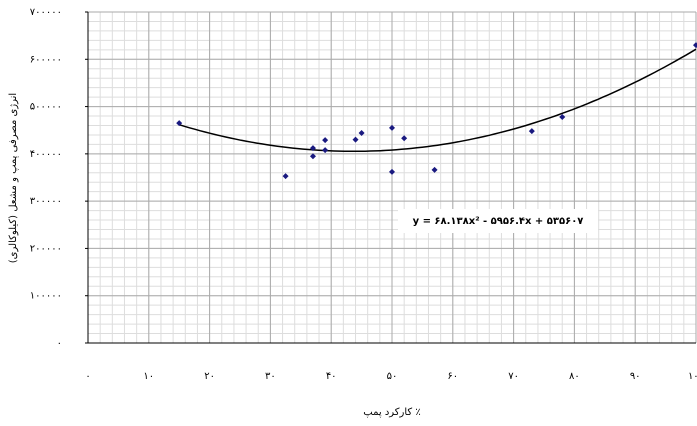 The height and width of the screenshot is (426, 697). I want to click on y-axis-label: انرژی مصرفی پمپ و مشعل (کیلوکالری), so click(13, 178).